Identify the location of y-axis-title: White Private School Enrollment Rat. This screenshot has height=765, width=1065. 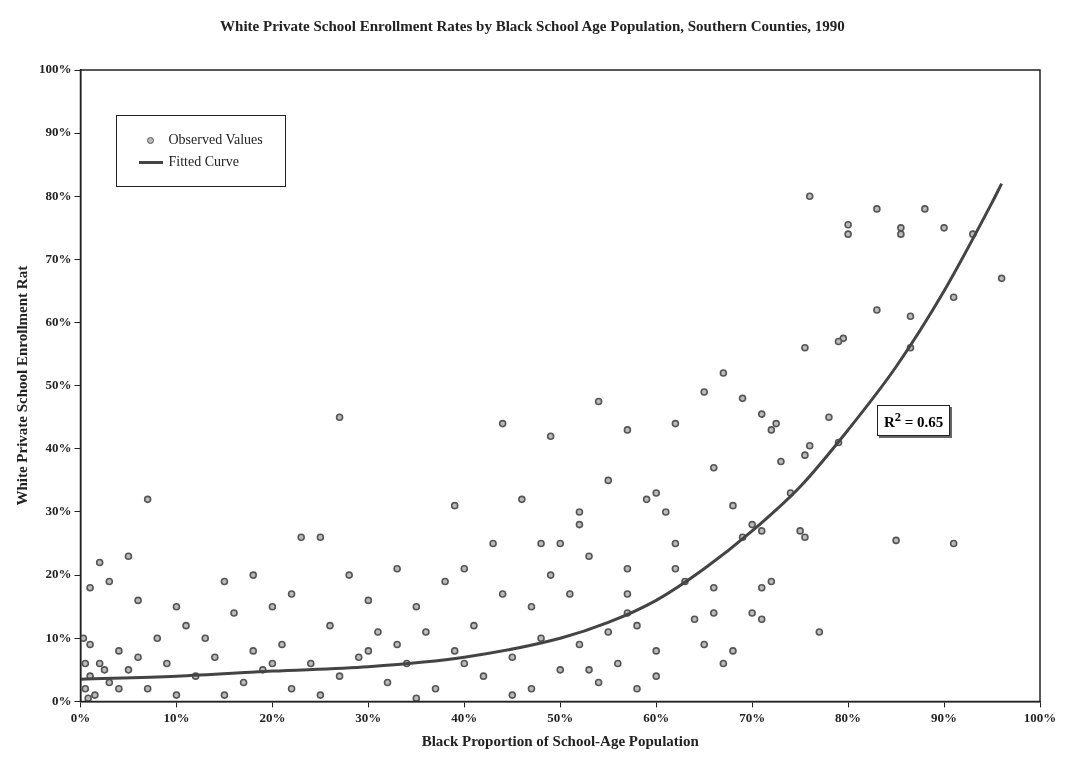
(21, 385).